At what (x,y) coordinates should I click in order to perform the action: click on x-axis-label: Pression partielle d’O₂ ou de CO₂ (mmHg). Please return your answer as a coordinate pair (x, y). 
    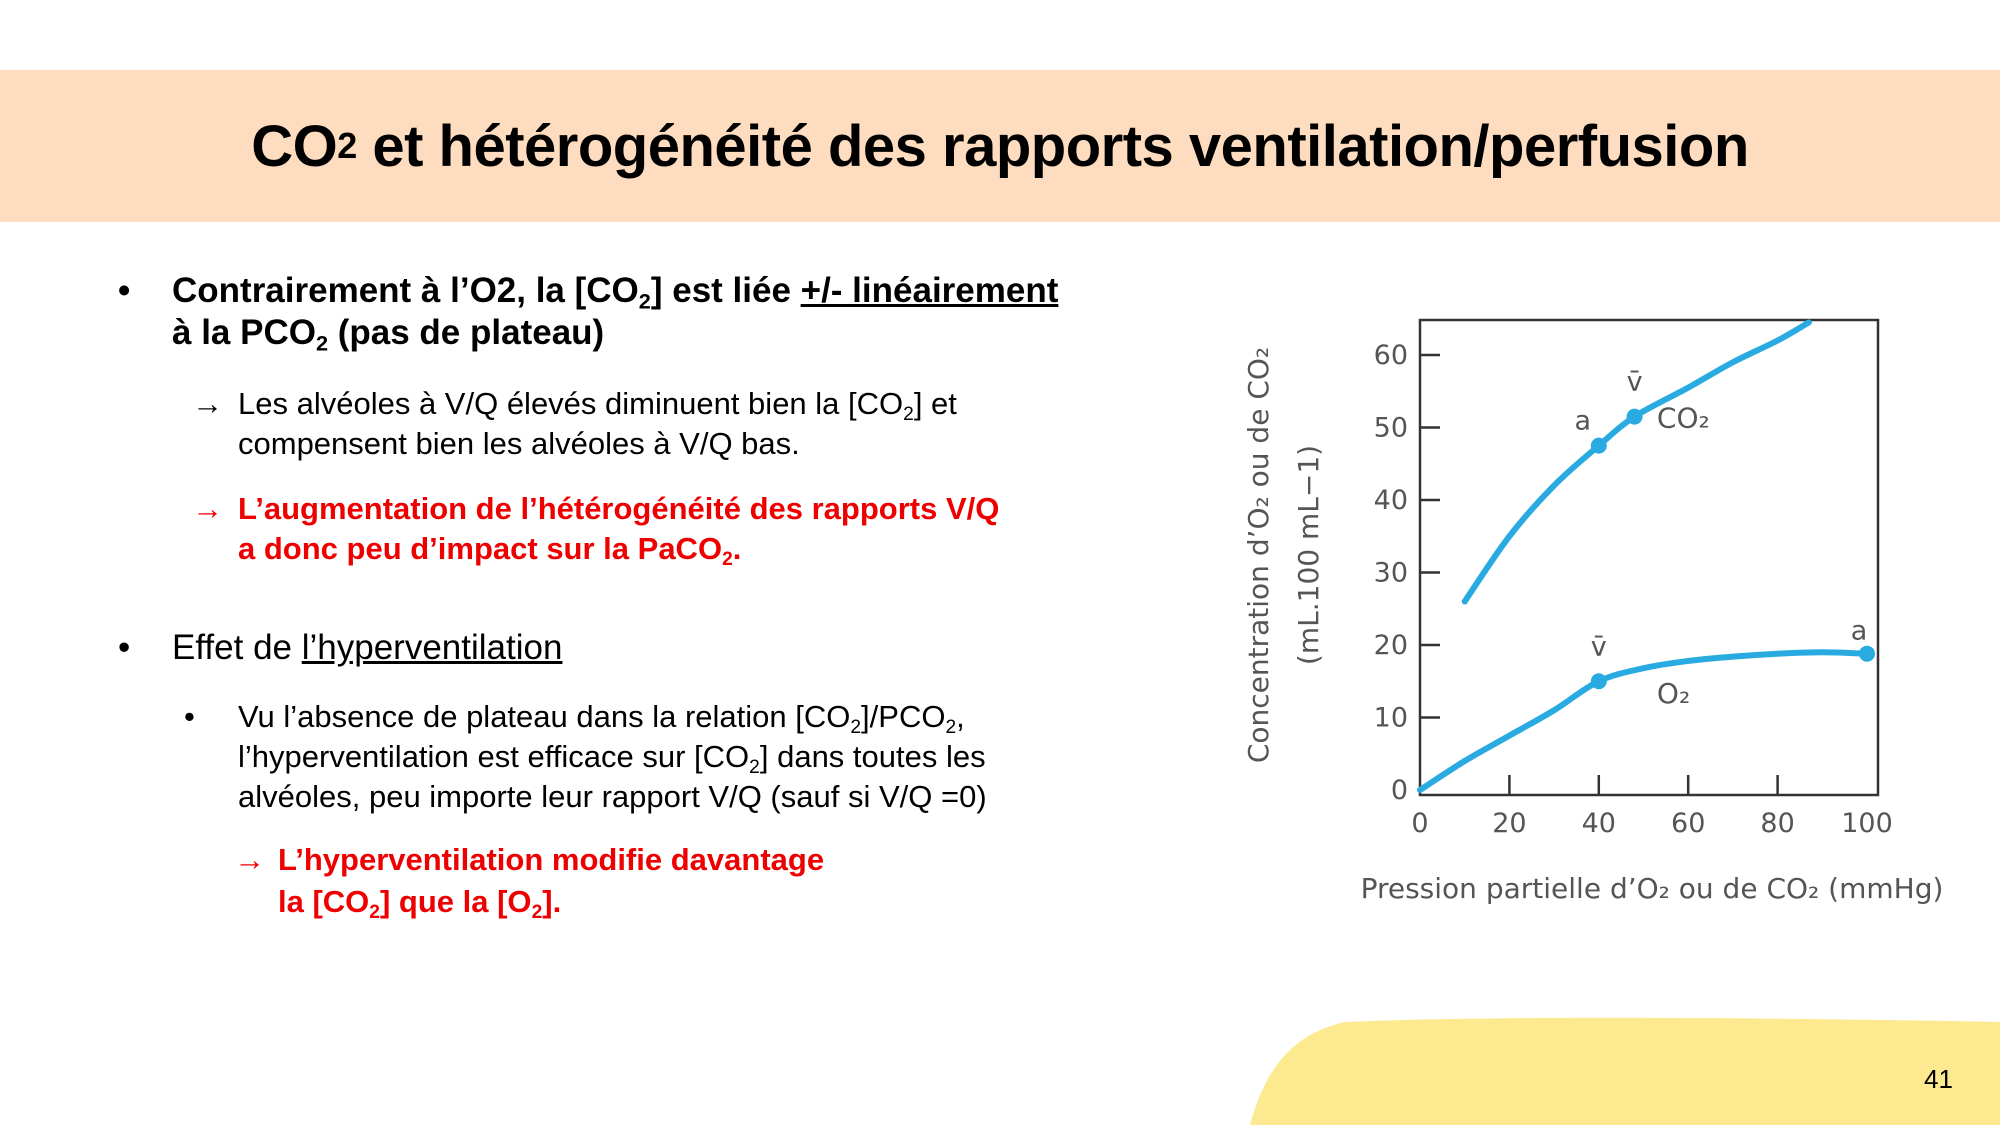
    Looking at the image, I should click on (1652, 888).